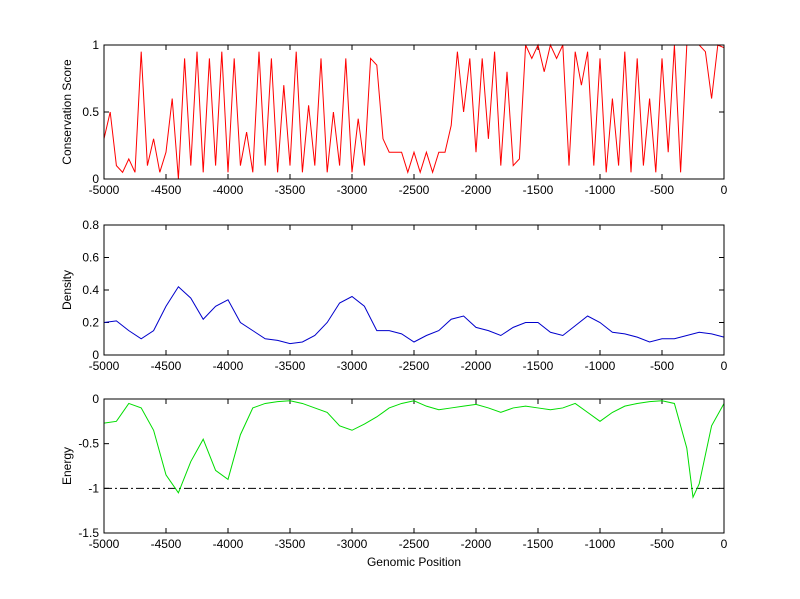 The image size is (800, 599). What do you see at coordinates (67, 112) in the screenshot?
I see `y-axis-label: Conservation Score` at bounding box center [67, 112].